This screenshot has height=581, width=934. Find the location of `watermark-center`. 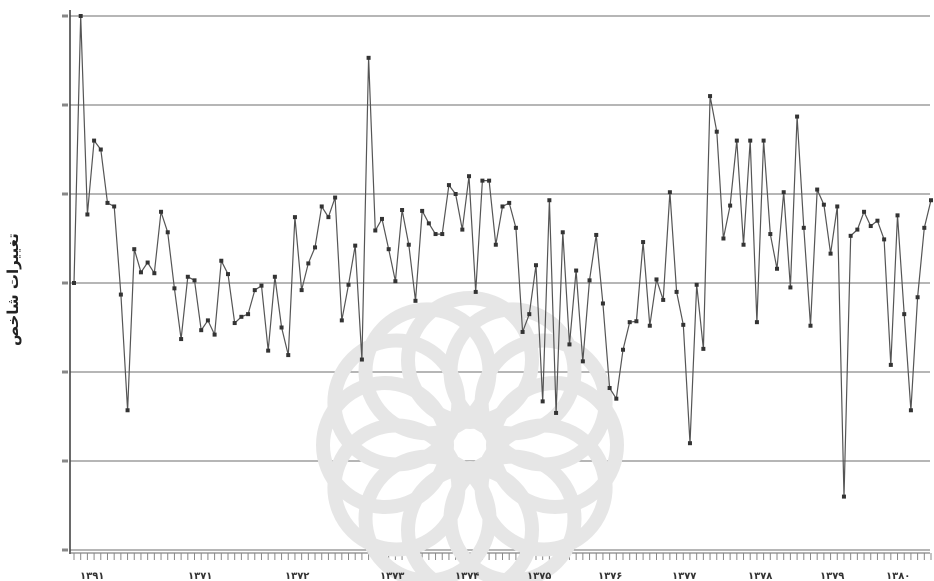

watermark-center is located at coordinates (470, 445).